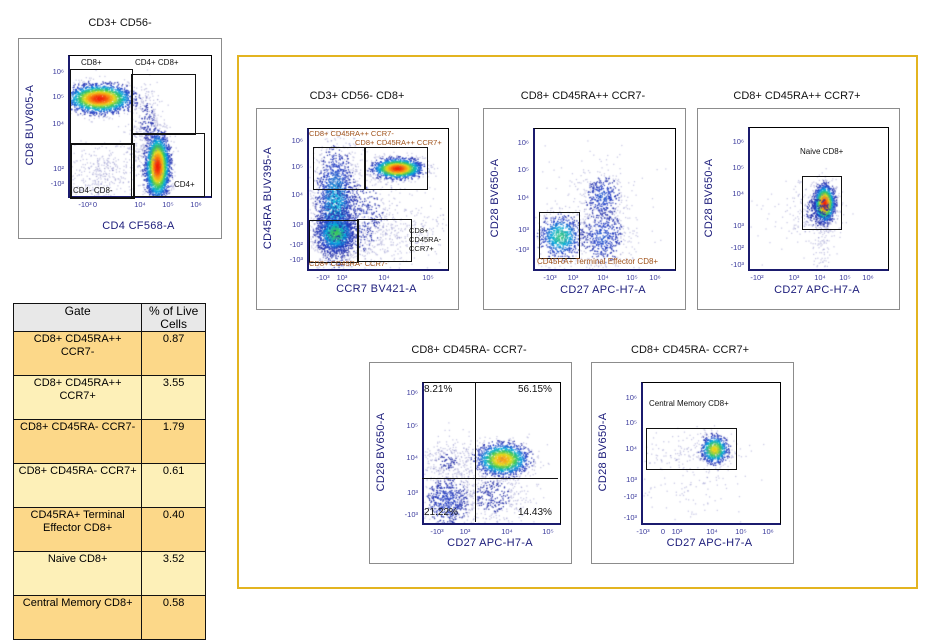 The height and width of the screenshot is (640, 930). Describe the element at coordinates (690, 350) in the screenshot. I see `plot-title: CD8+ CD45RA- CCR7+` at that location.